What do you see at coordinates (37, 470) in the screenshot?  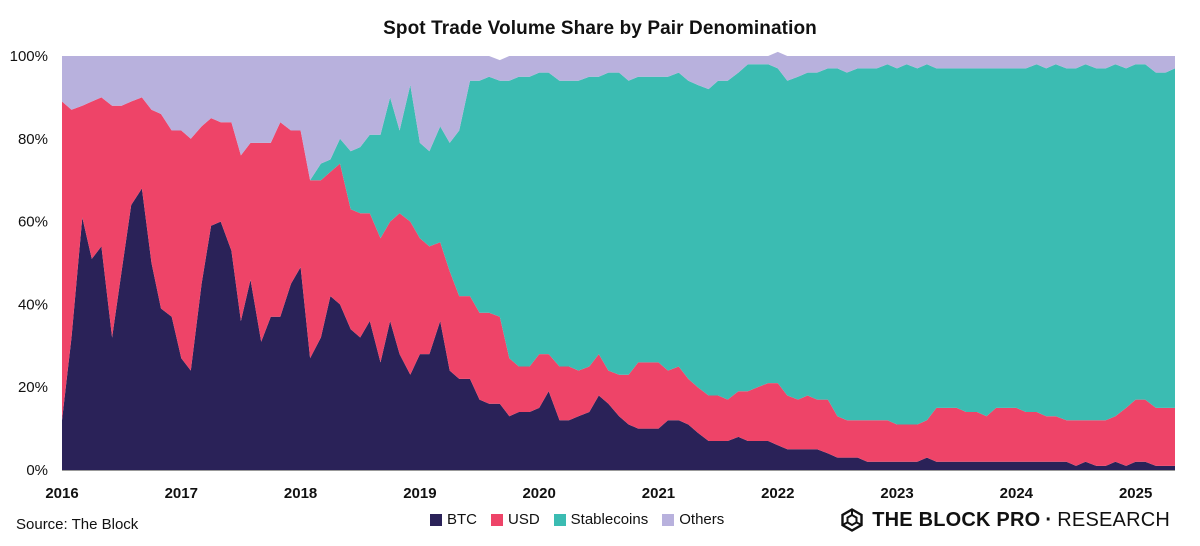 I see `y-tick-label: 0%` at bounding box center [37, 470].